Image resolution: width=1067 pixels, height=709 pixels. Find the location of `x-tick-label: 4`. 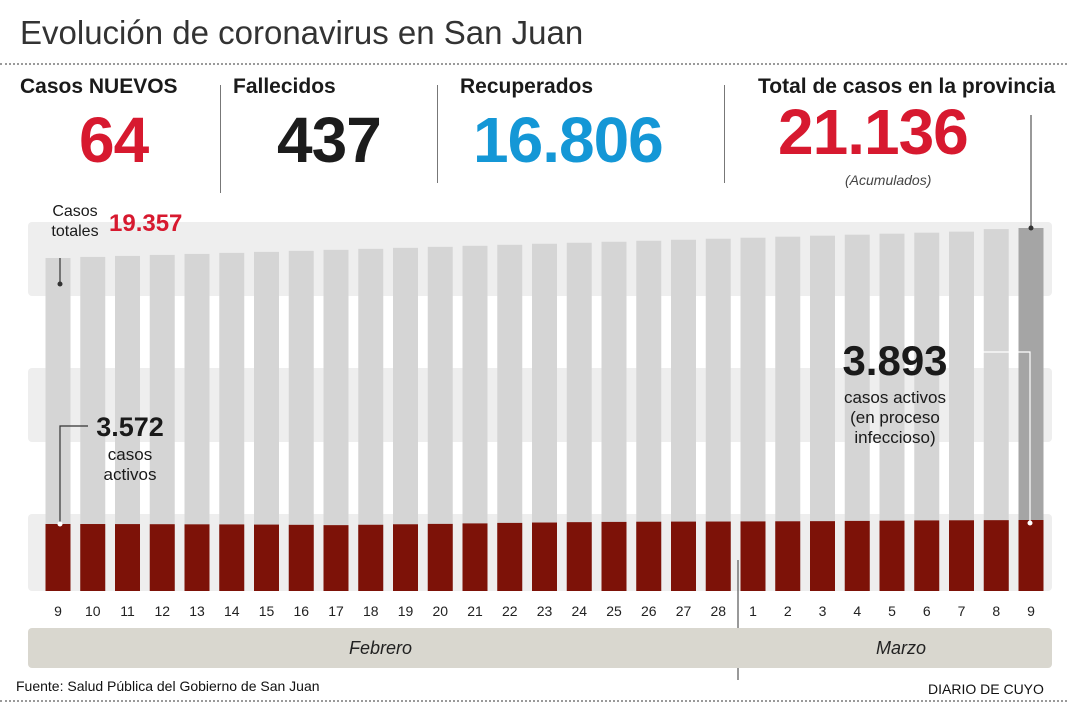

x-tick-label: 4 is located at coordinates (857, 611).